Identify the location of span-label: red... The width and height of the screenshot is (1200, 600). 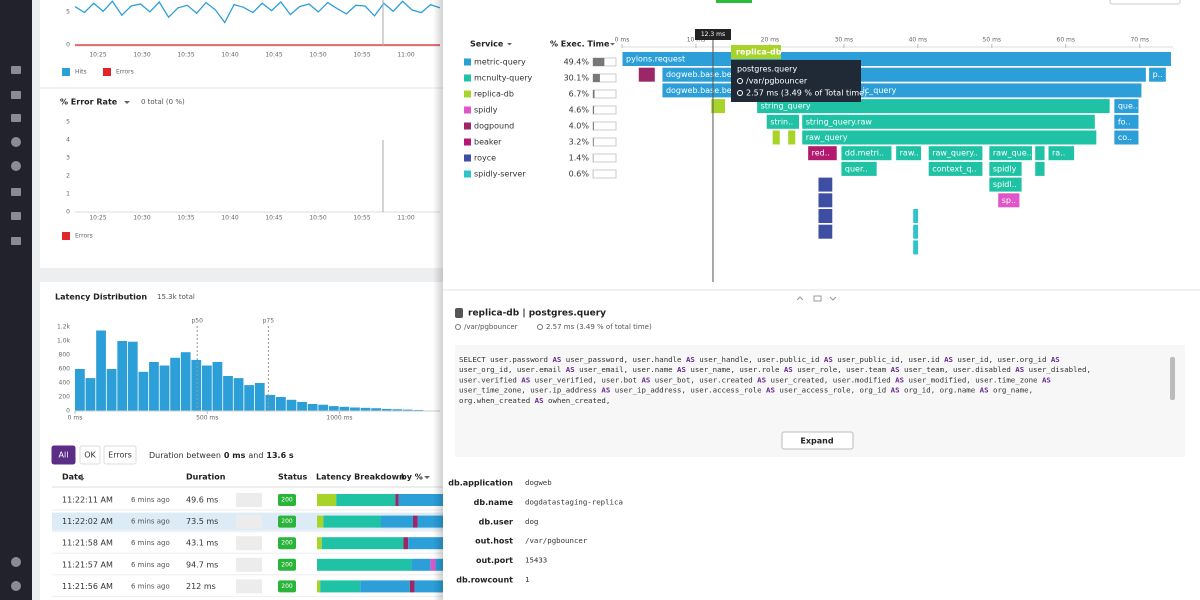
(821, 153).